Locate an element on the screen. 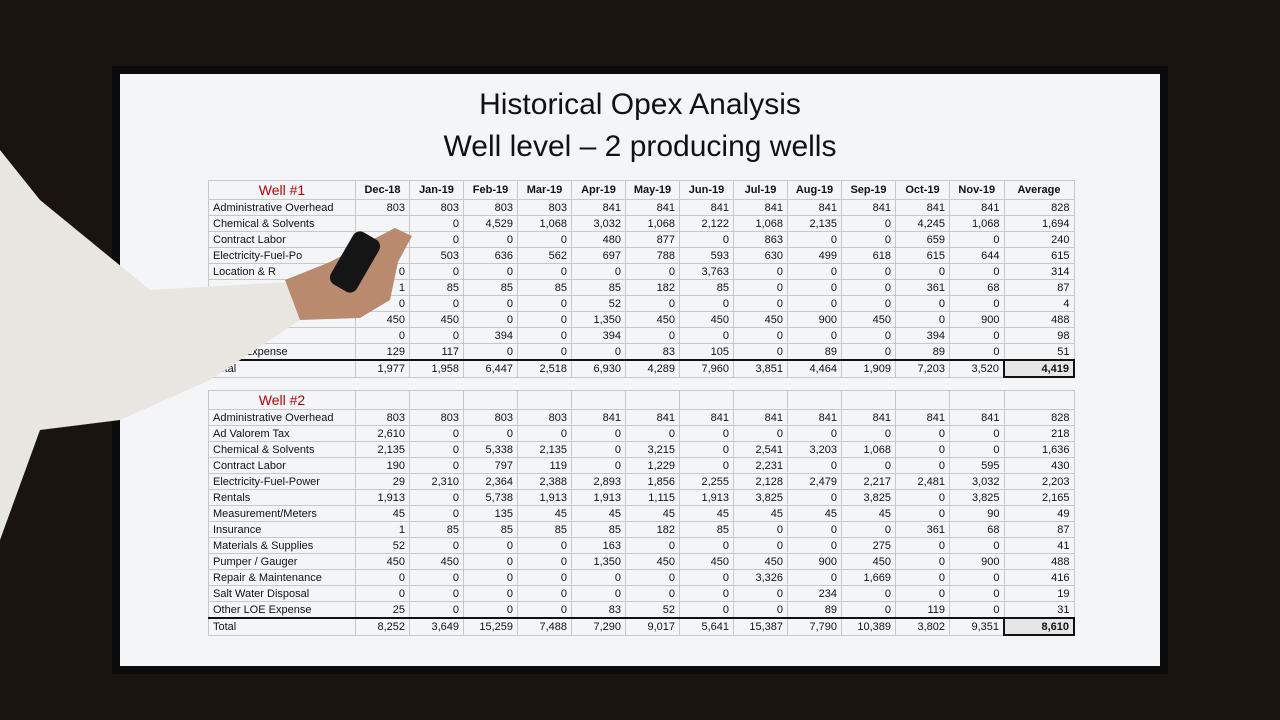 The image size is (1280, 720). cell: 2,217 is located at coordinates (868, 481).